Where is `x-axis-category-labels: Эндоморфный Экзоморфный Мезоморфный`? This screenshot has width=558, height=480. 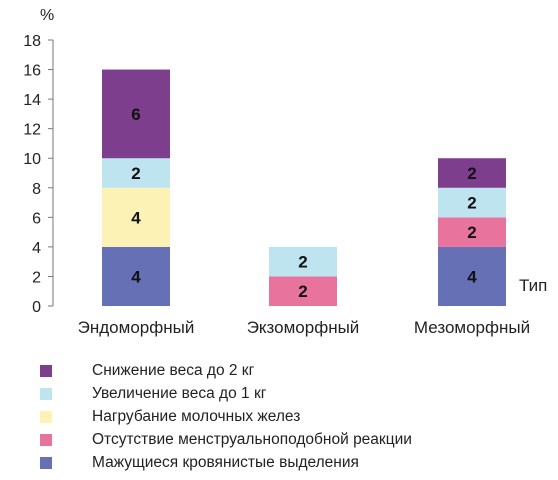 x-axis-category-labels: Эндоморфный Экзоморфный Мезоморфный is located at coordinates (304, 327).